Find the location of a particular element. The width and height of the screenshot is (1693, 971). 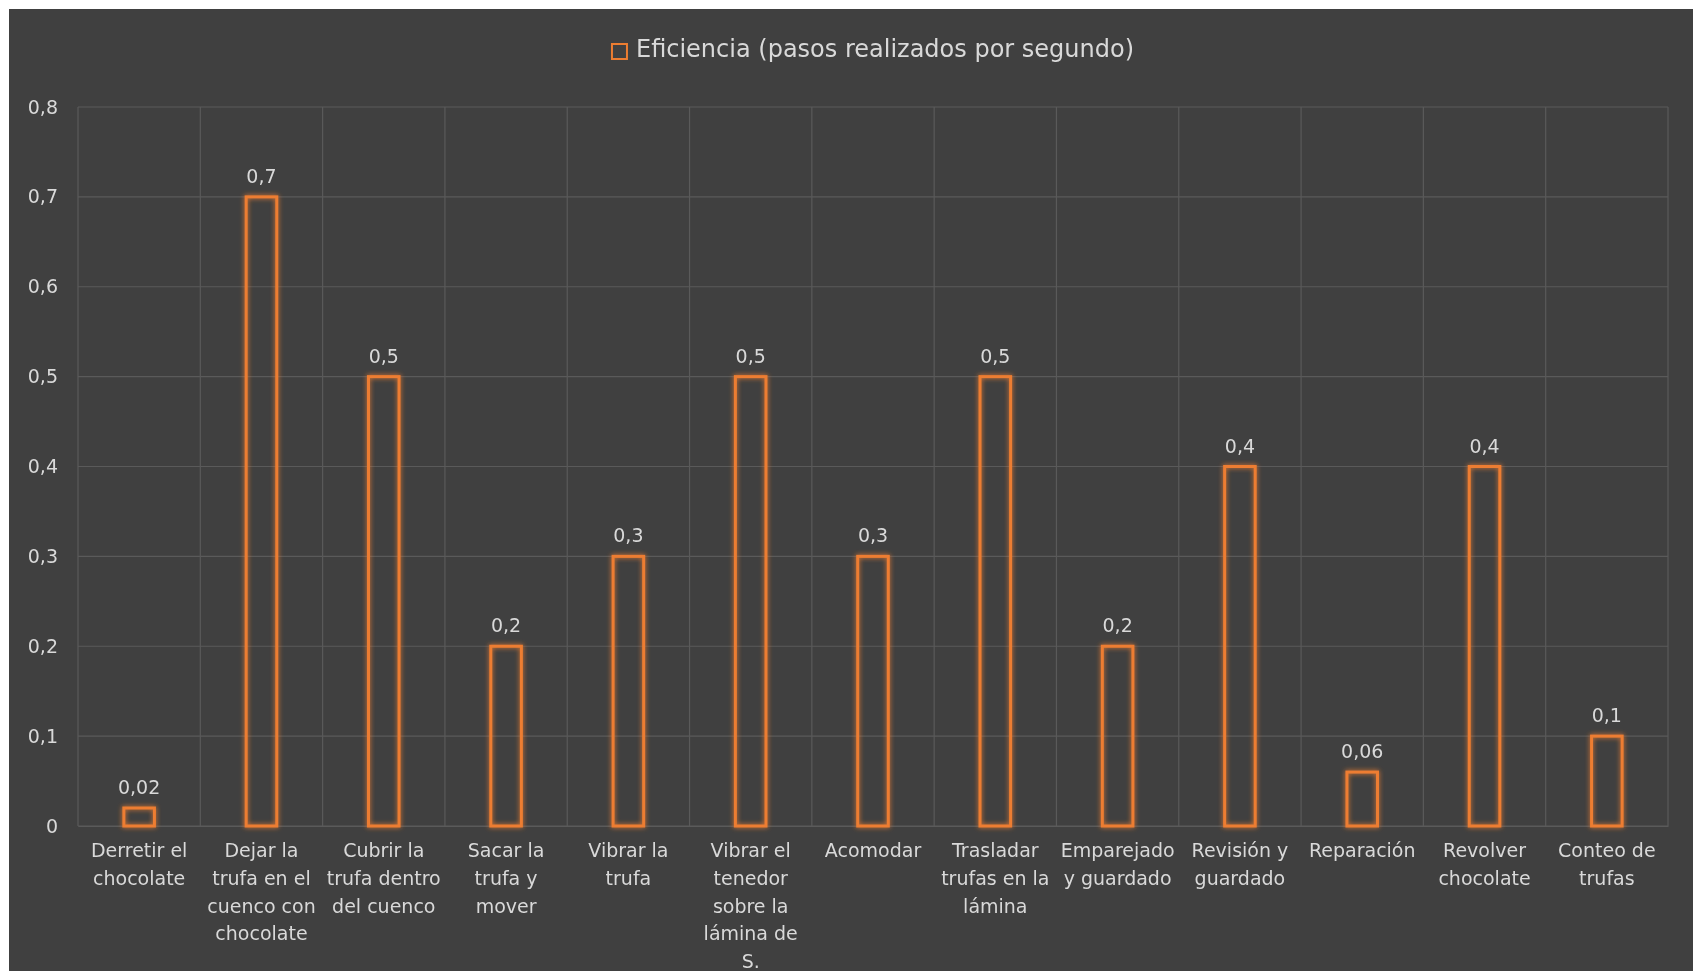

data-label: 0,02 is located at coordinates (139, 787).